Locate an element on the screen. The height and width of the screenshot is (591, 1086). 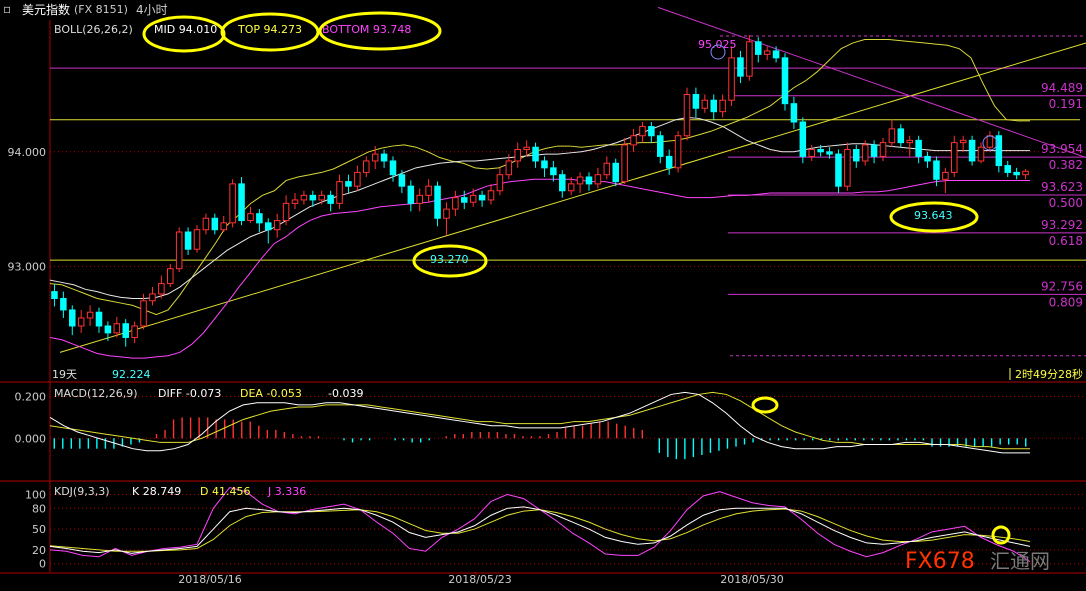
circled-low-label-2: 93.643 is located at coordinates (933, 215).